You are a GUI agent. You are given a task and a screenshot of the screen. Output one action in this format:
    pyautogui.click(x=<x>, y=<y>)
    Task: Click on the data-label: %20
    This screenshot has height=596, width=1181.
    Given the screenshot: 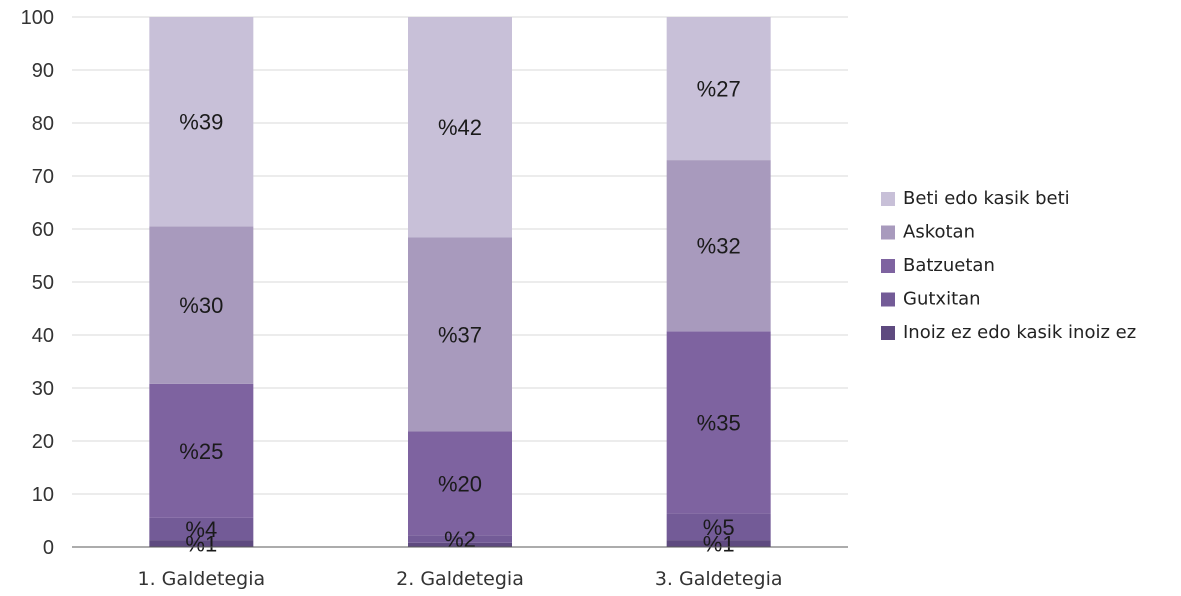 What is the action you would take?
    pyautogui.click(x=460, y=483)
    